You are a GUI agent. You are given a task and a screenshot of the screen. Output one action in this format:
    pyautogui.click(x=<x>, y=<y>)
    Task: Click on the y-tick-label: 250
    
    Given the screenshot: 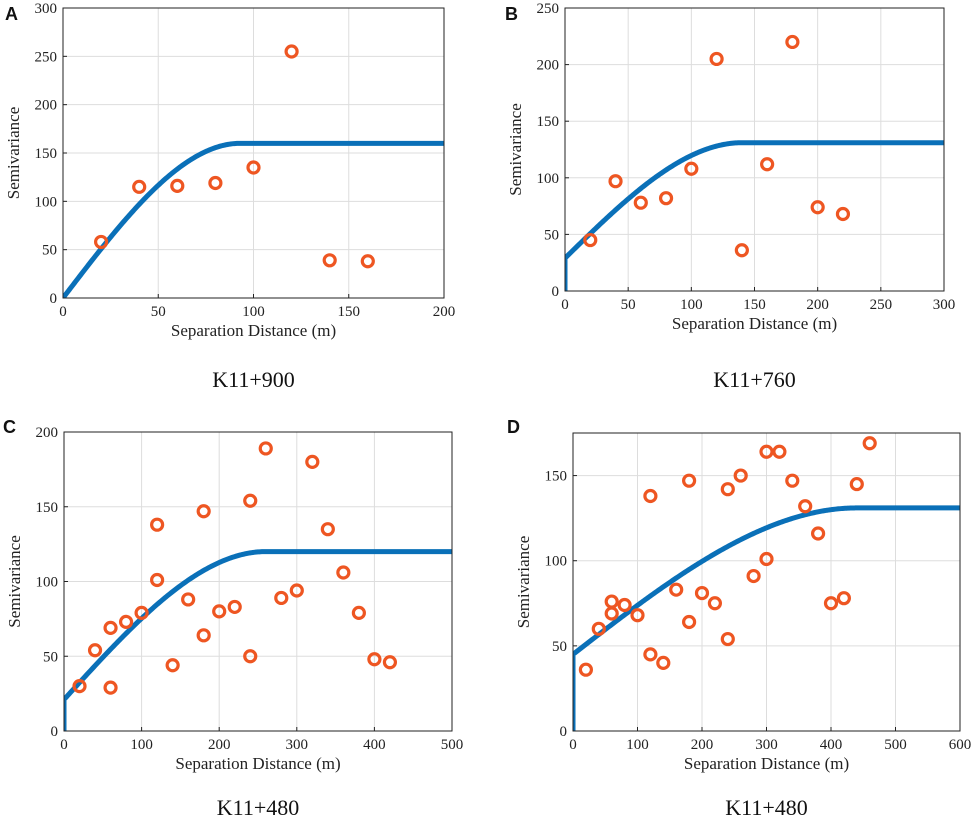 What is the action you would take?
    pyautogui.click(x=46, y=57)
    